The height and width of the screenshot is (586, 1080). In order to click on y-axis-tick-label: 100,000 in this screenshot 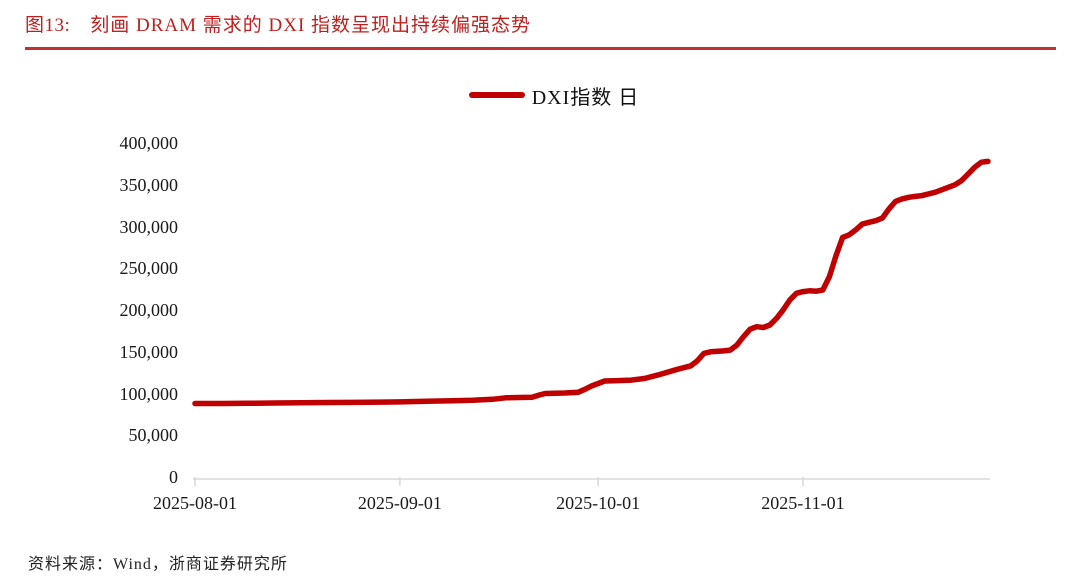, I will do `click(149, 393)`.